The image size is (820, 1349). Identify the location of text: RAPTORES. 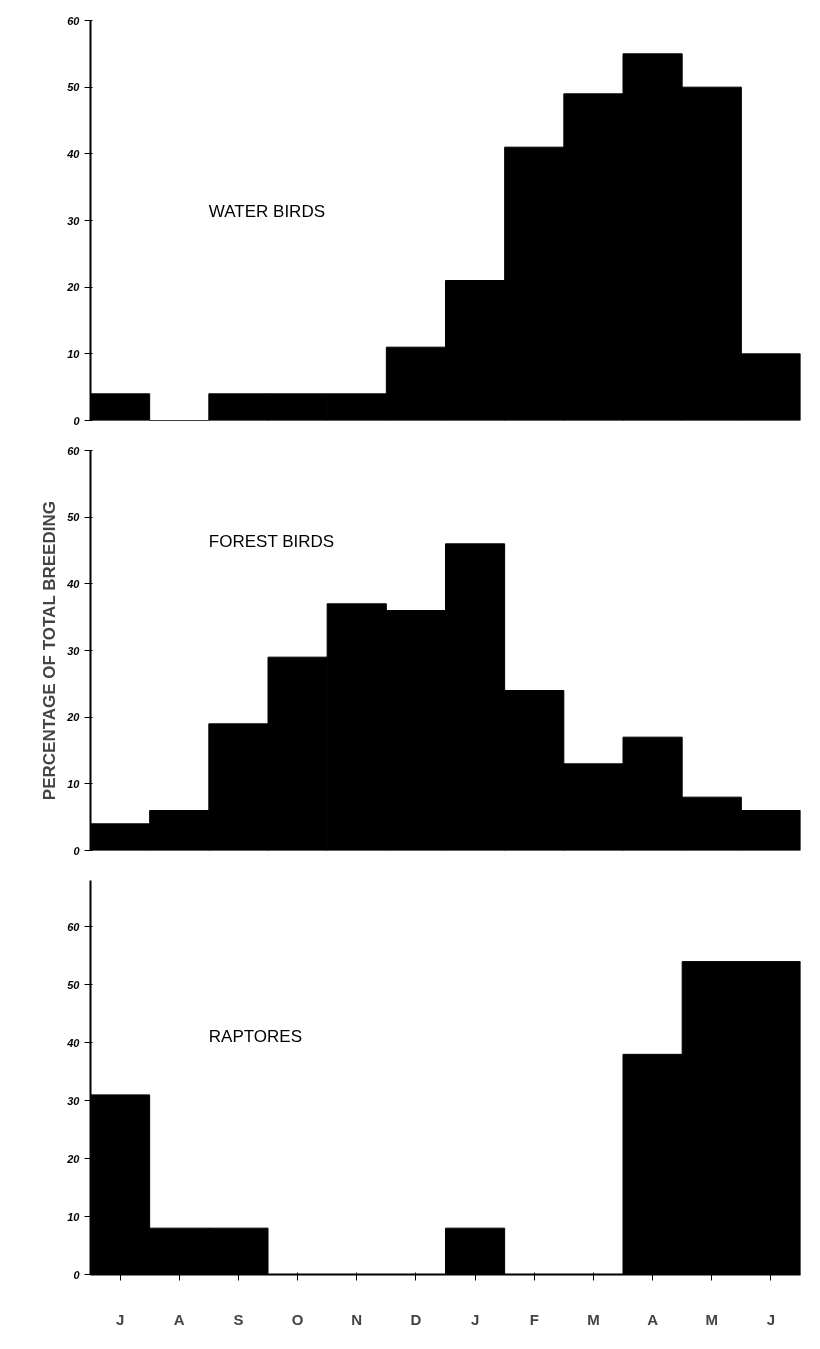
(255, 1036).